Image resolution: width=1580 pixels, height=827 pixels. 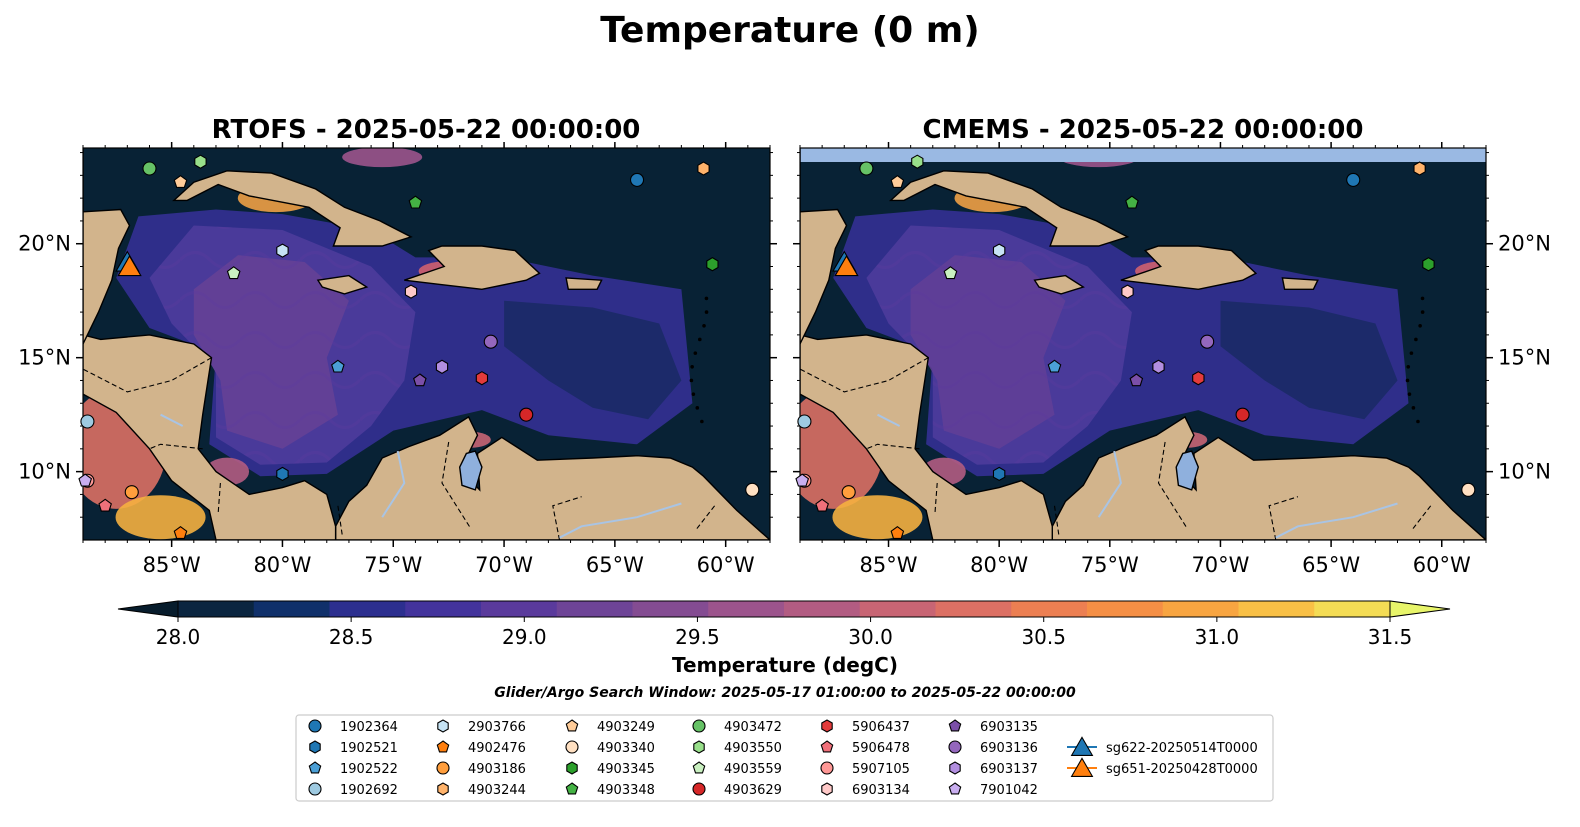 I want to click on lat-tick-label: 15°N, so click(x=1524, y=358).